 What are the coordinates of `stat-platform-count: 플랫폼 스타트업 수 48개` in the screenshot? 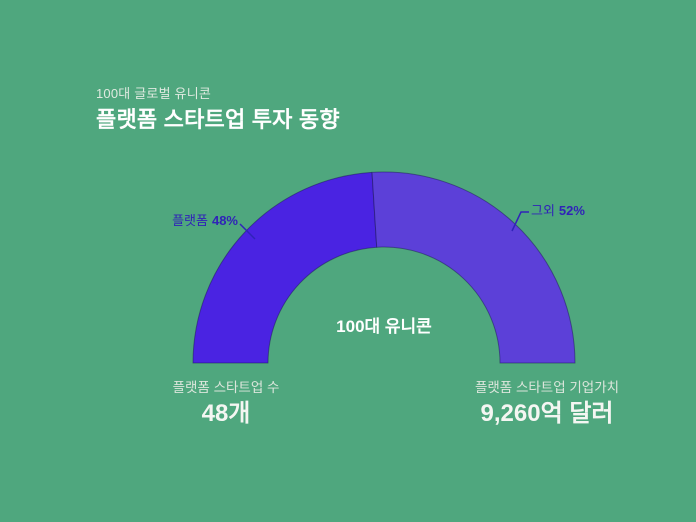 It's located at (226, 403).